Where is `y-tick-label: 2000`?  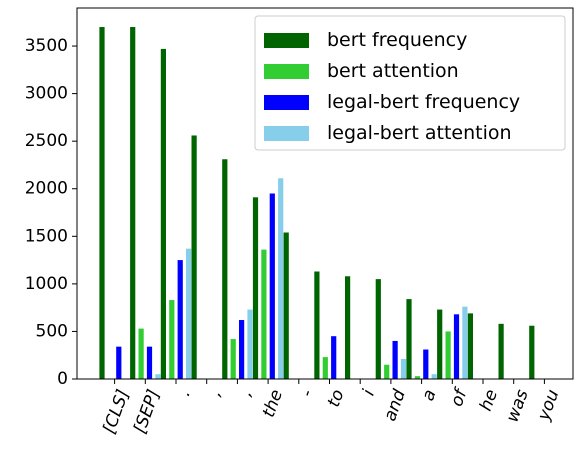
y-tick-label: 2000 is located at coordinates (46, 189).